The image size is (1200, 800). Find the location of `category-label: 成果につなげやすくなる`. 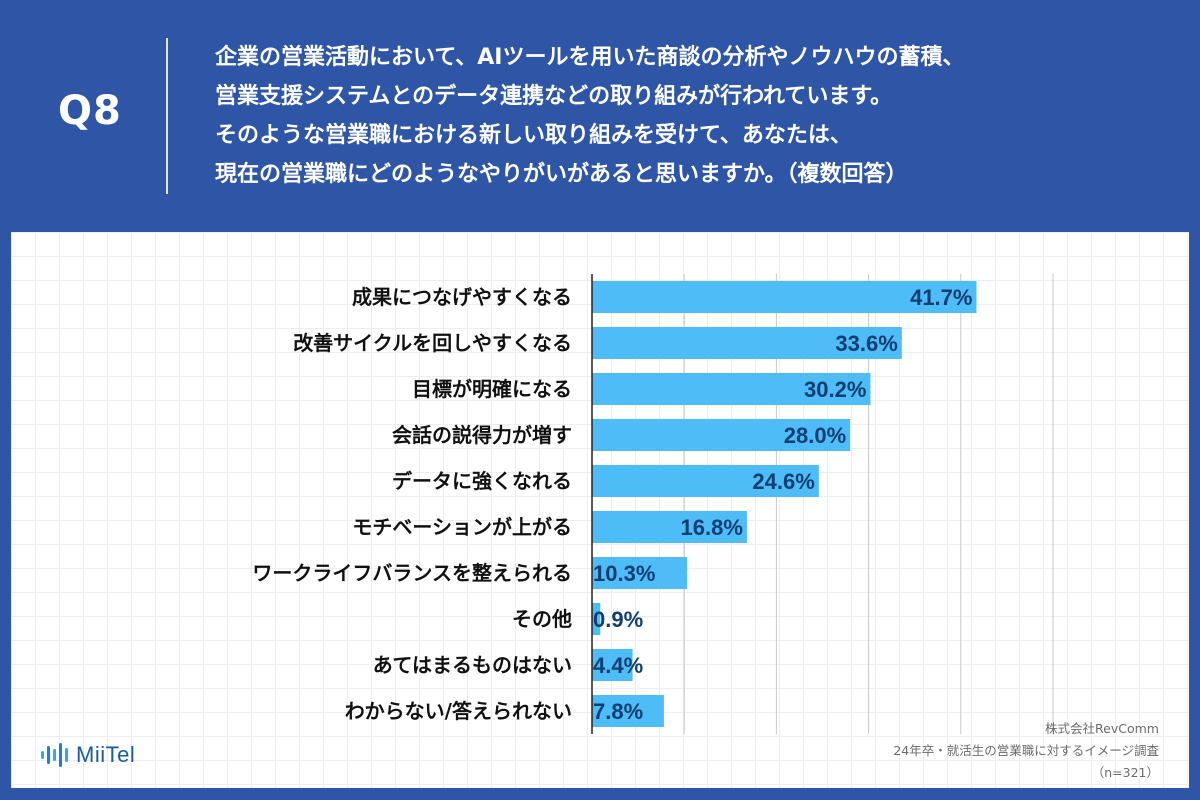

category-label: 成果につなげやすくなる is located at coordinates (462, 297).